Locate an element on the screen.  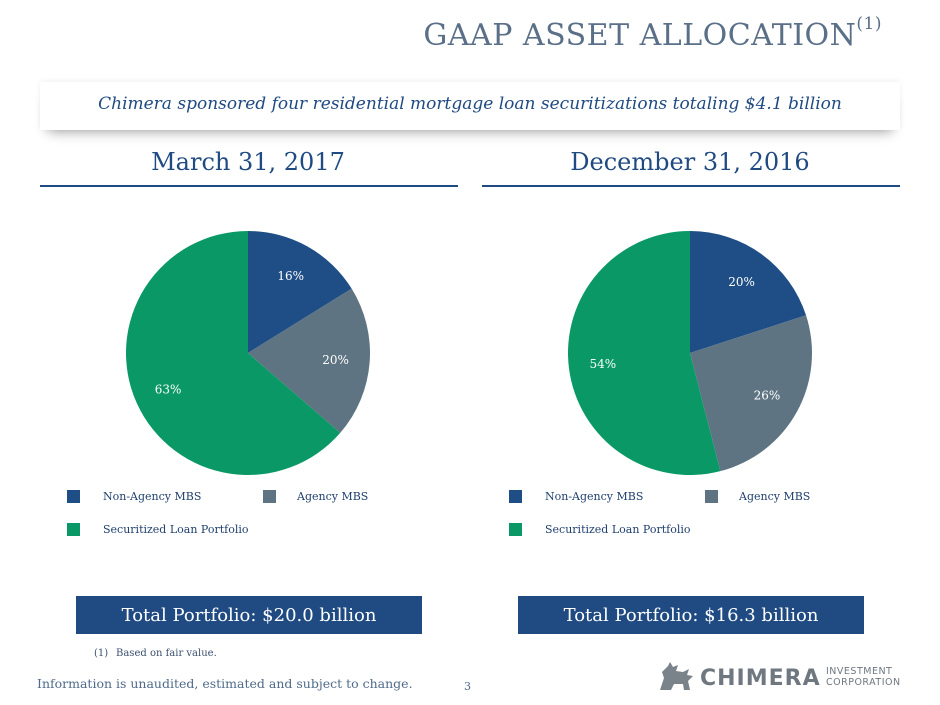
banner-box is located at coordinates (470, 106).